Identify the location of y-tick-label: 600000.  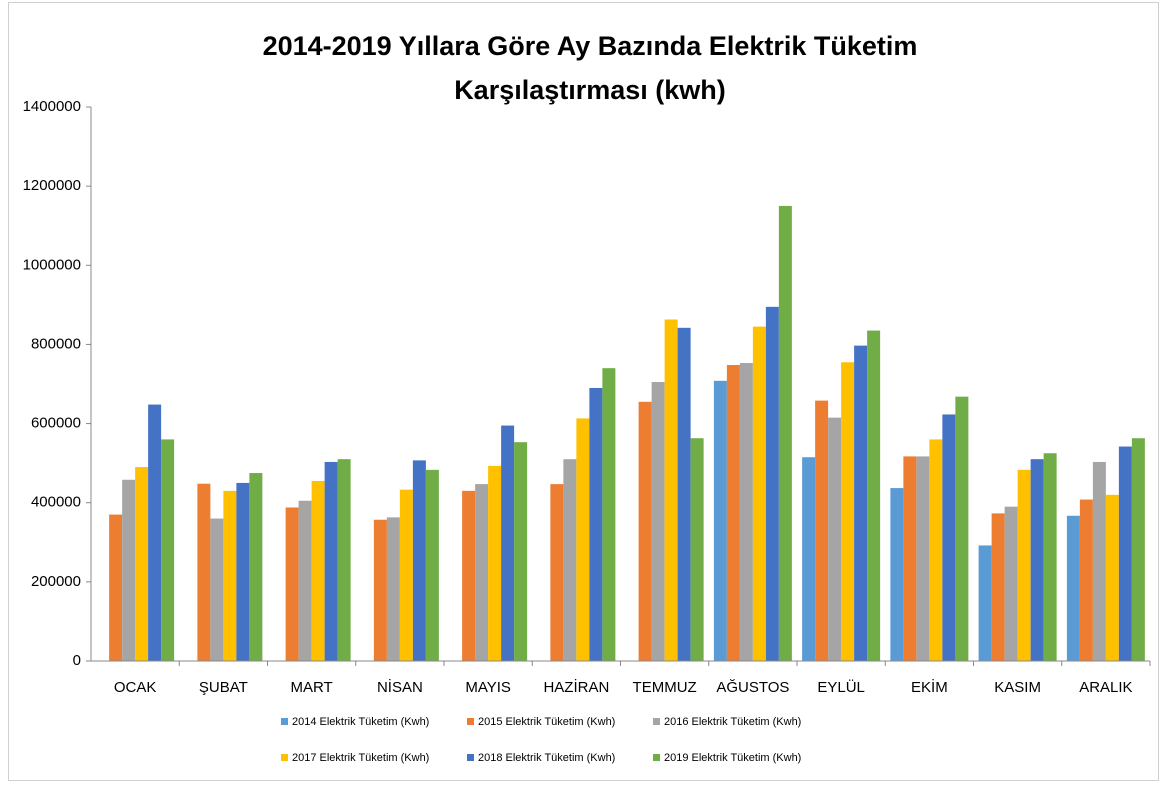
(56, 423).